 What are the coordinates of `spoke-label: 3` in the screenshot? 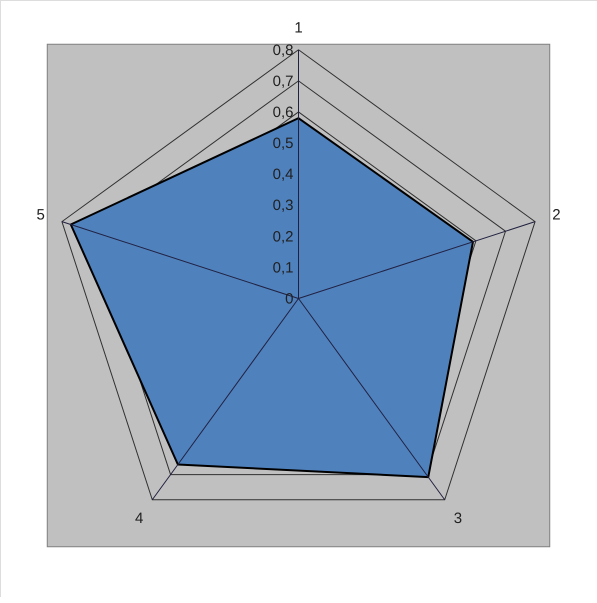 It's located at (458, 518).